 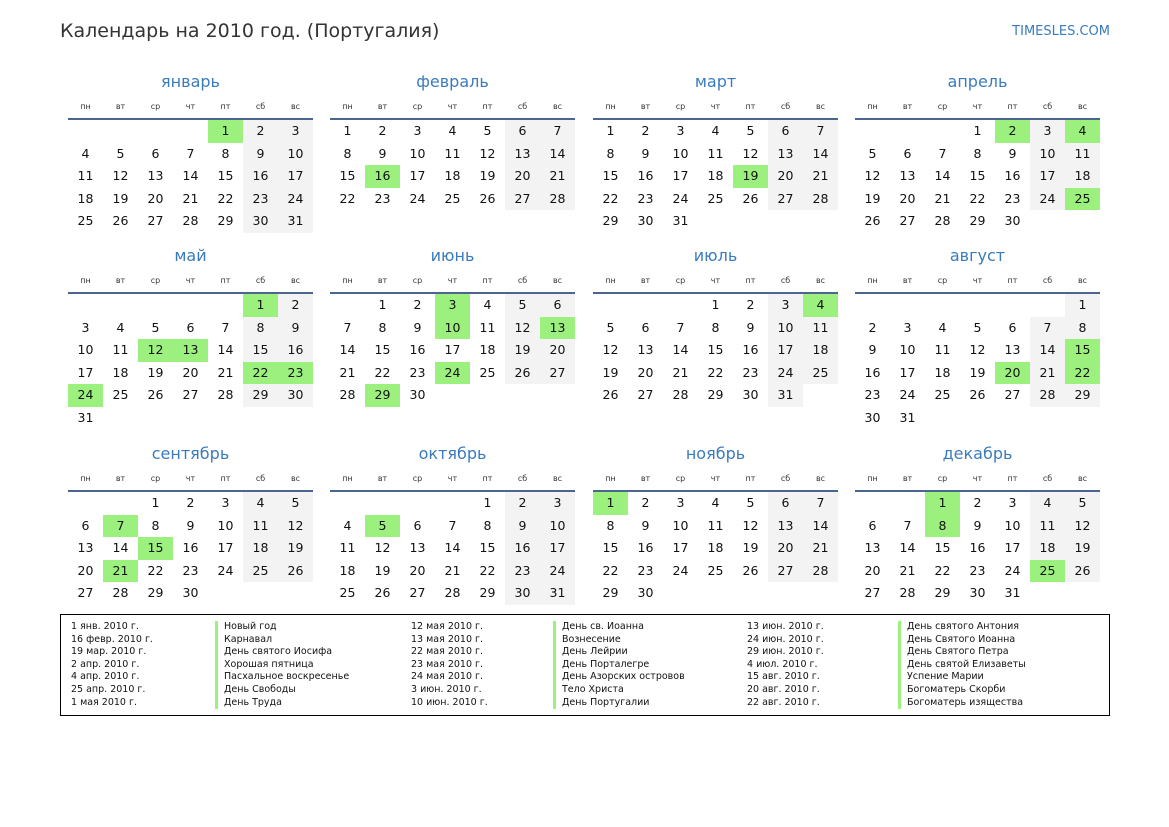 I want to click on holiday-day: 4, so click(x=820, y=305).